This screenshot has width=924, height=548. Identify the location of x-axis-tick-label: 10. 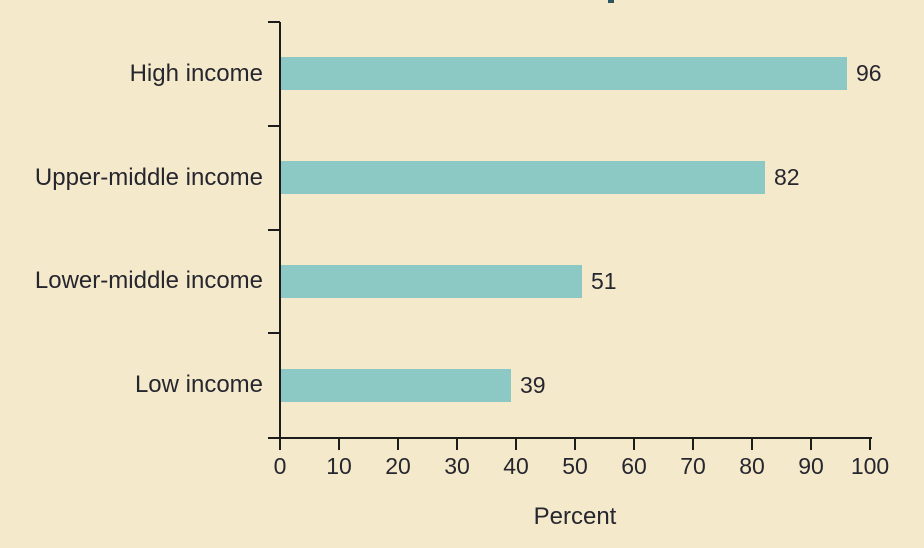
(339, 466).